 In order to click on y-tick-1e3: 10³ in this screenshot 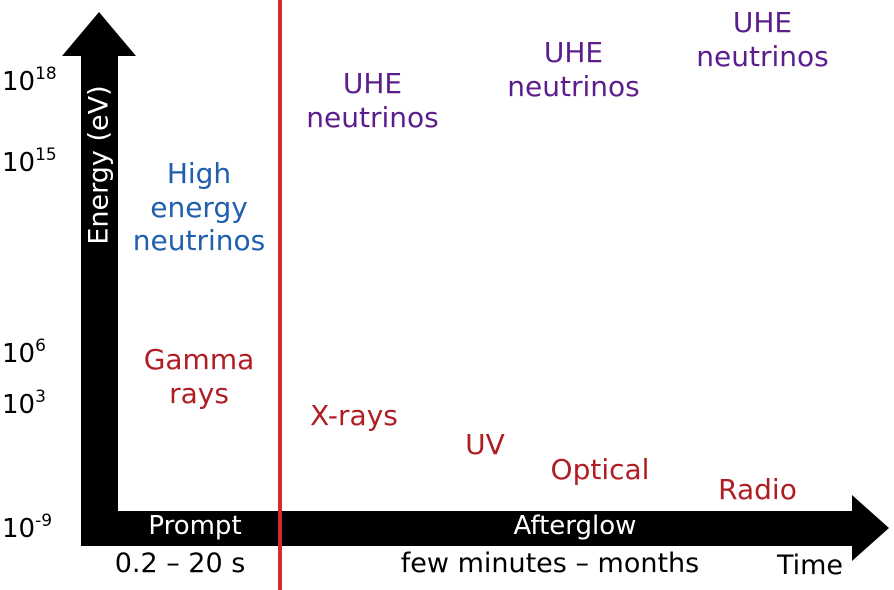, I will do `click(24, 404)`.